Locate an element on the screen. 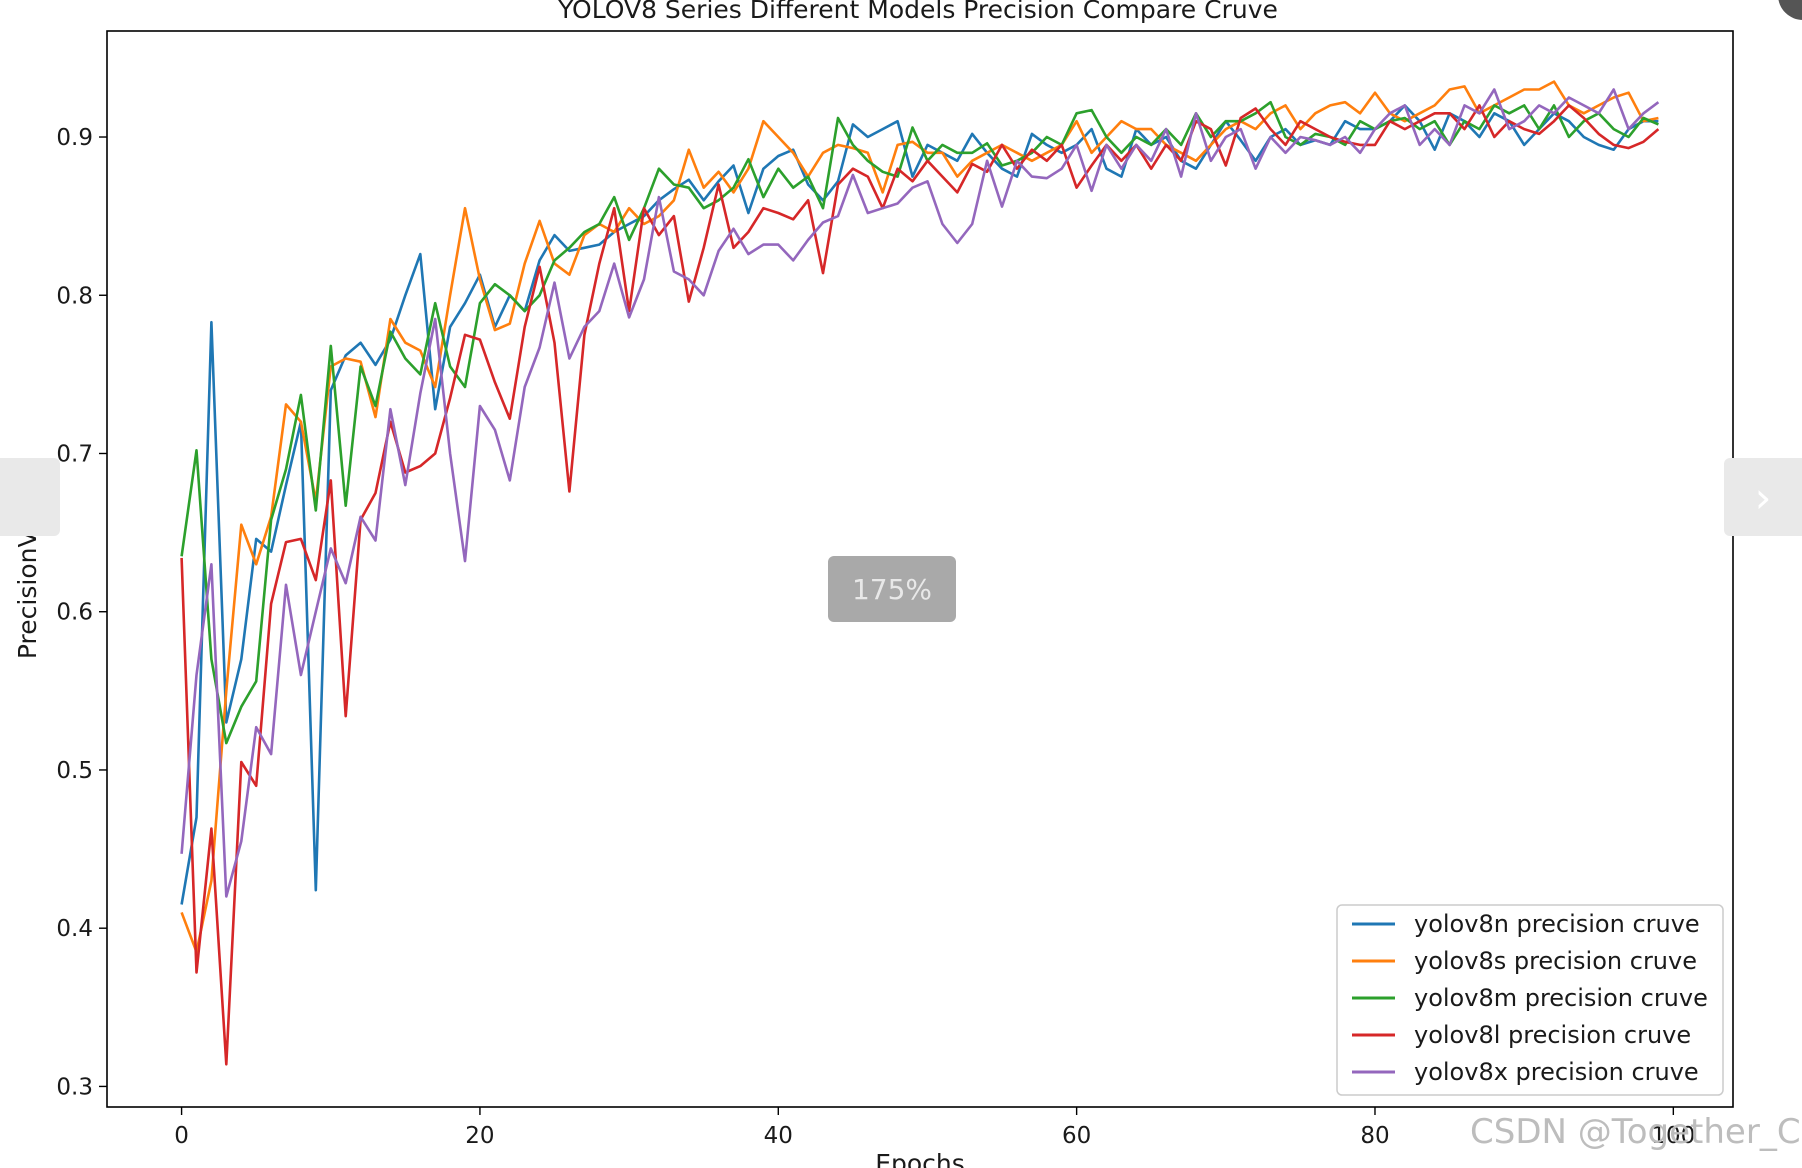  watermark: CSDN @Together_CZ is located at coordinates (1636, 1132).